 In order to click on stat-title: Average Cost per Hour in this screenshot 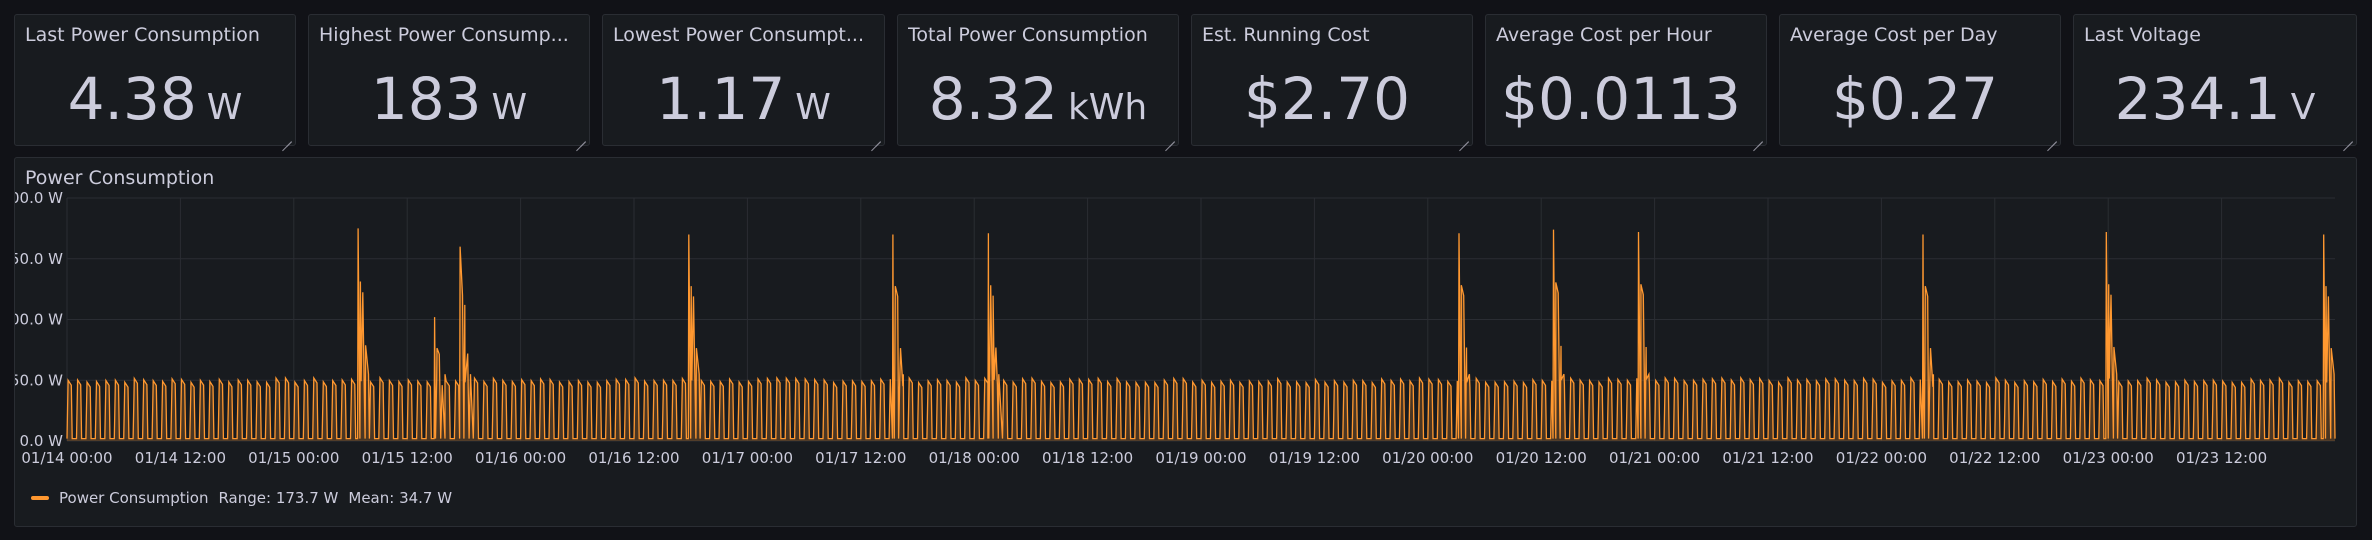, I will do `click(1604, 35)`.